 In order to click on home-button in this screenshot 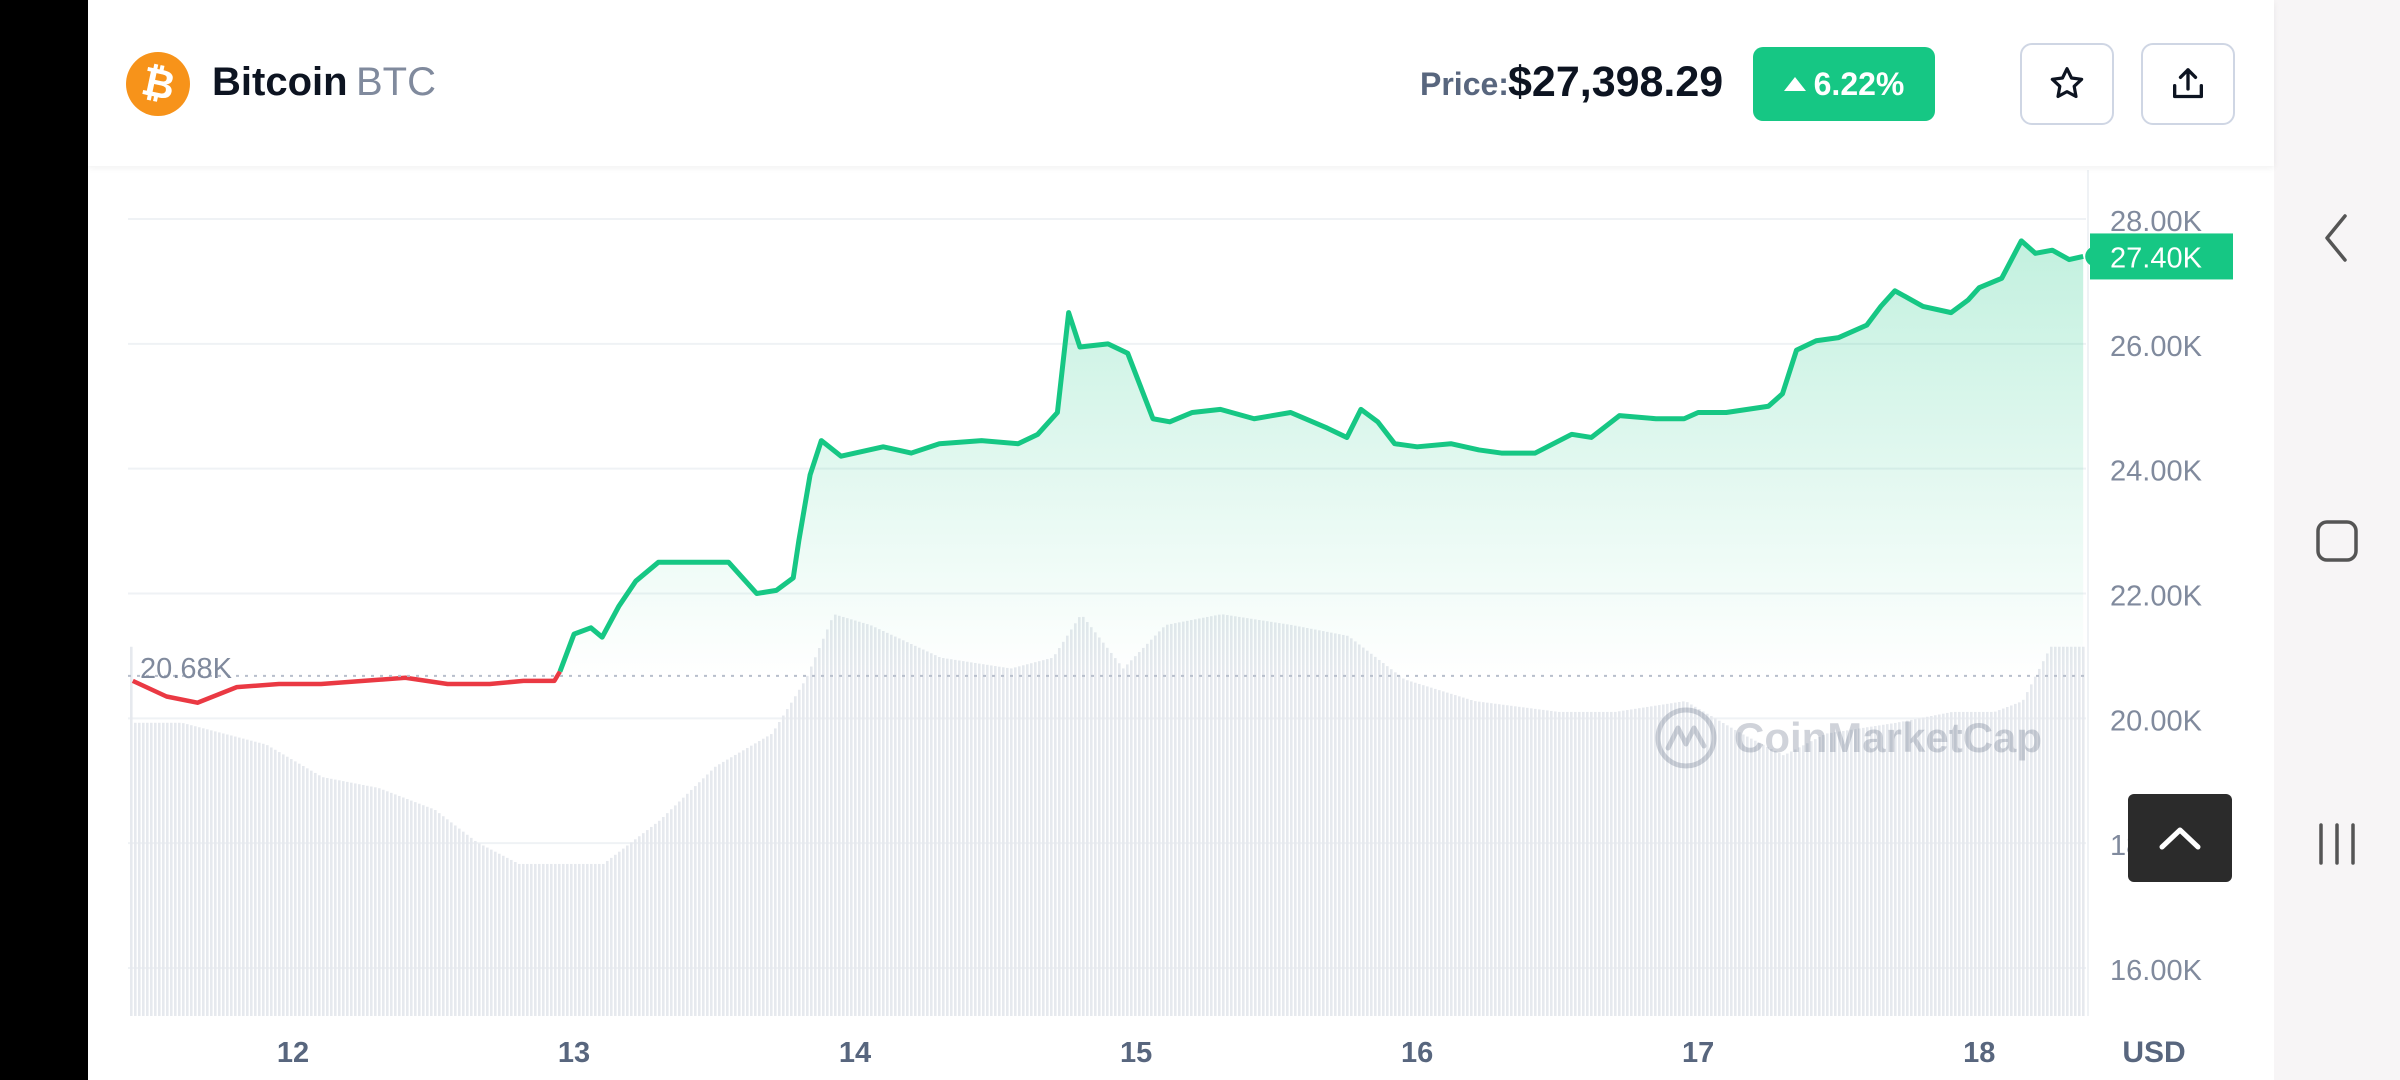, I will do `click(2337, 541)`.